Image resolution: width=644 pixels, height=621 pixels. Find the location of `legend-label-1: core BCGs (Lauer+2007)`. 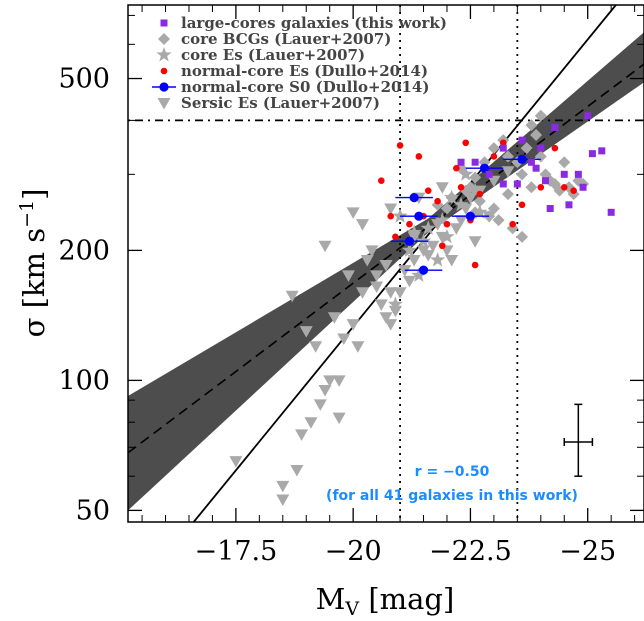

legend-label-1: core BCGs (Lauer+2007) is located at coordinates (286, 39).